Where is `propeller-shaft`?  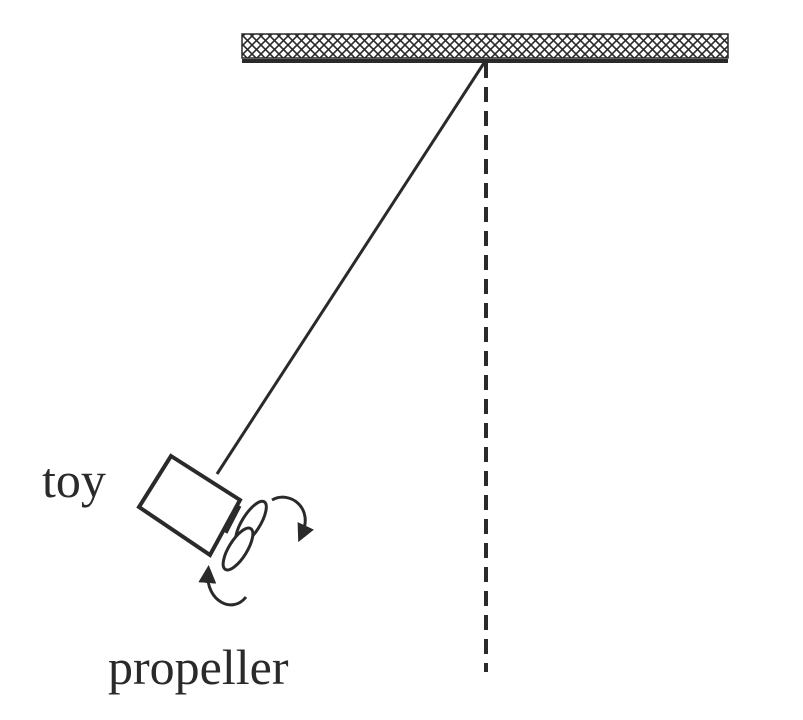 propeller-shaft is located at coordinates (233, 519).